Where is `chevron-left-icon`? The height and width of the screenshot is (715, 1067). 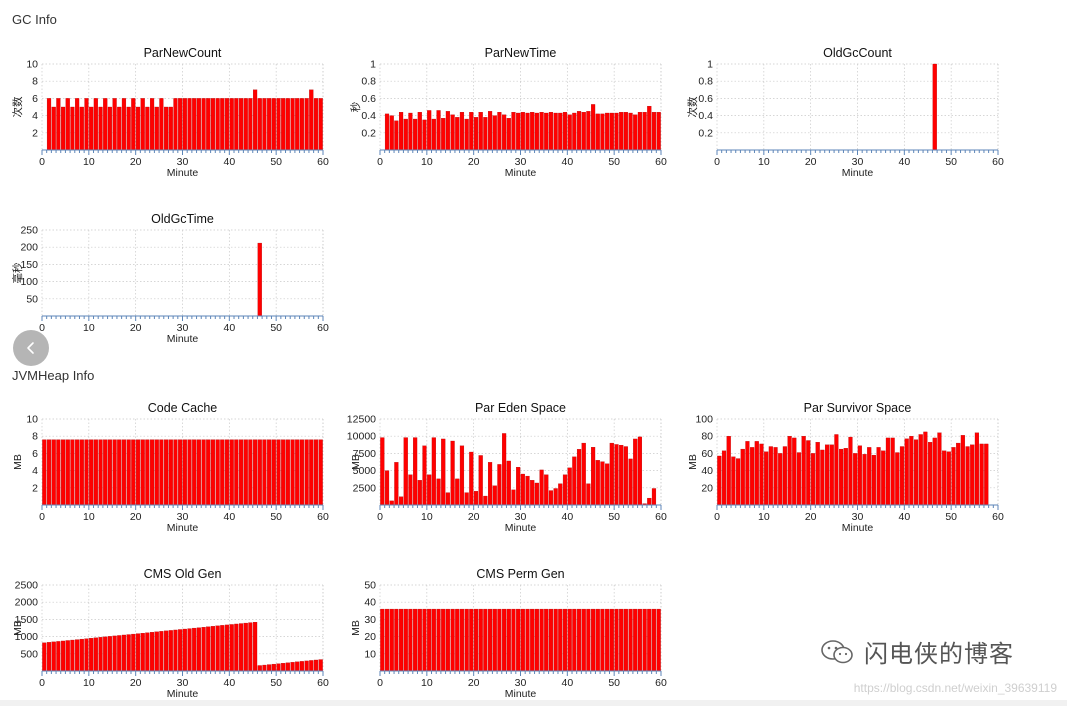 chevron-left-icon is located at coordinates (30, 348).